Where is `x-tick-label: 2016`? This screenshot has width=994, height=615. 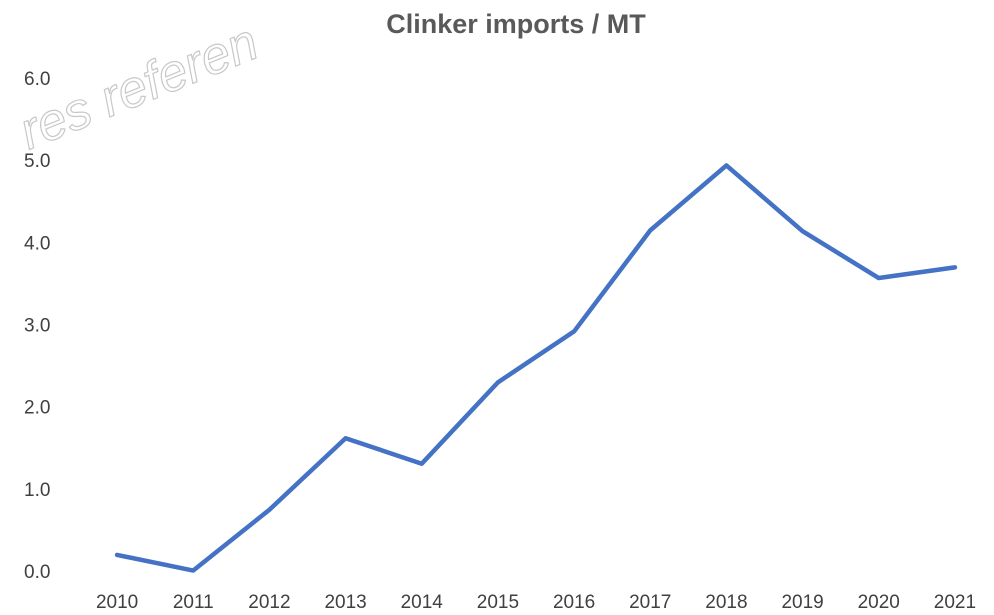
x-tick-label: 2016 is located at coordinates (574, 602).